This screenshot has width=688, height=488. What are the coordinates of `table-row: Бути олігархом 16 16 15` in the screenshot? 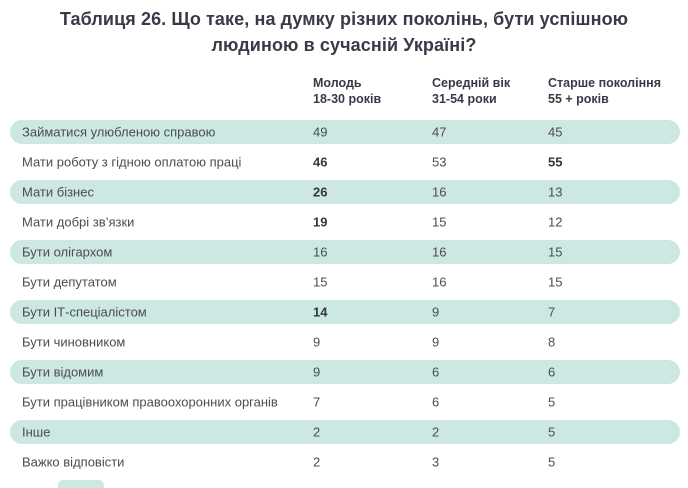 It's located at (344, 252).